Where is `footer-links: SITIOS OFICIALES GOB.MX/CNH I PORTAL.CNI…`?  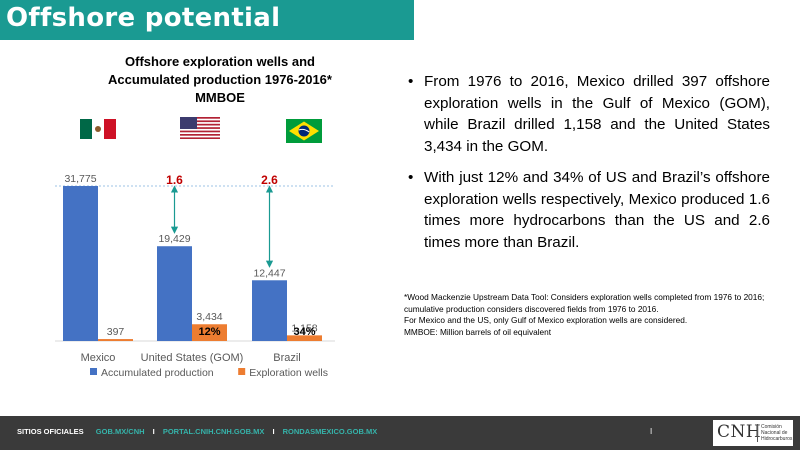
footer-links: SITIOS OFICIALES GOB.MX/CNH I PORTAL.CNI… is located at coordinates (197, 431).